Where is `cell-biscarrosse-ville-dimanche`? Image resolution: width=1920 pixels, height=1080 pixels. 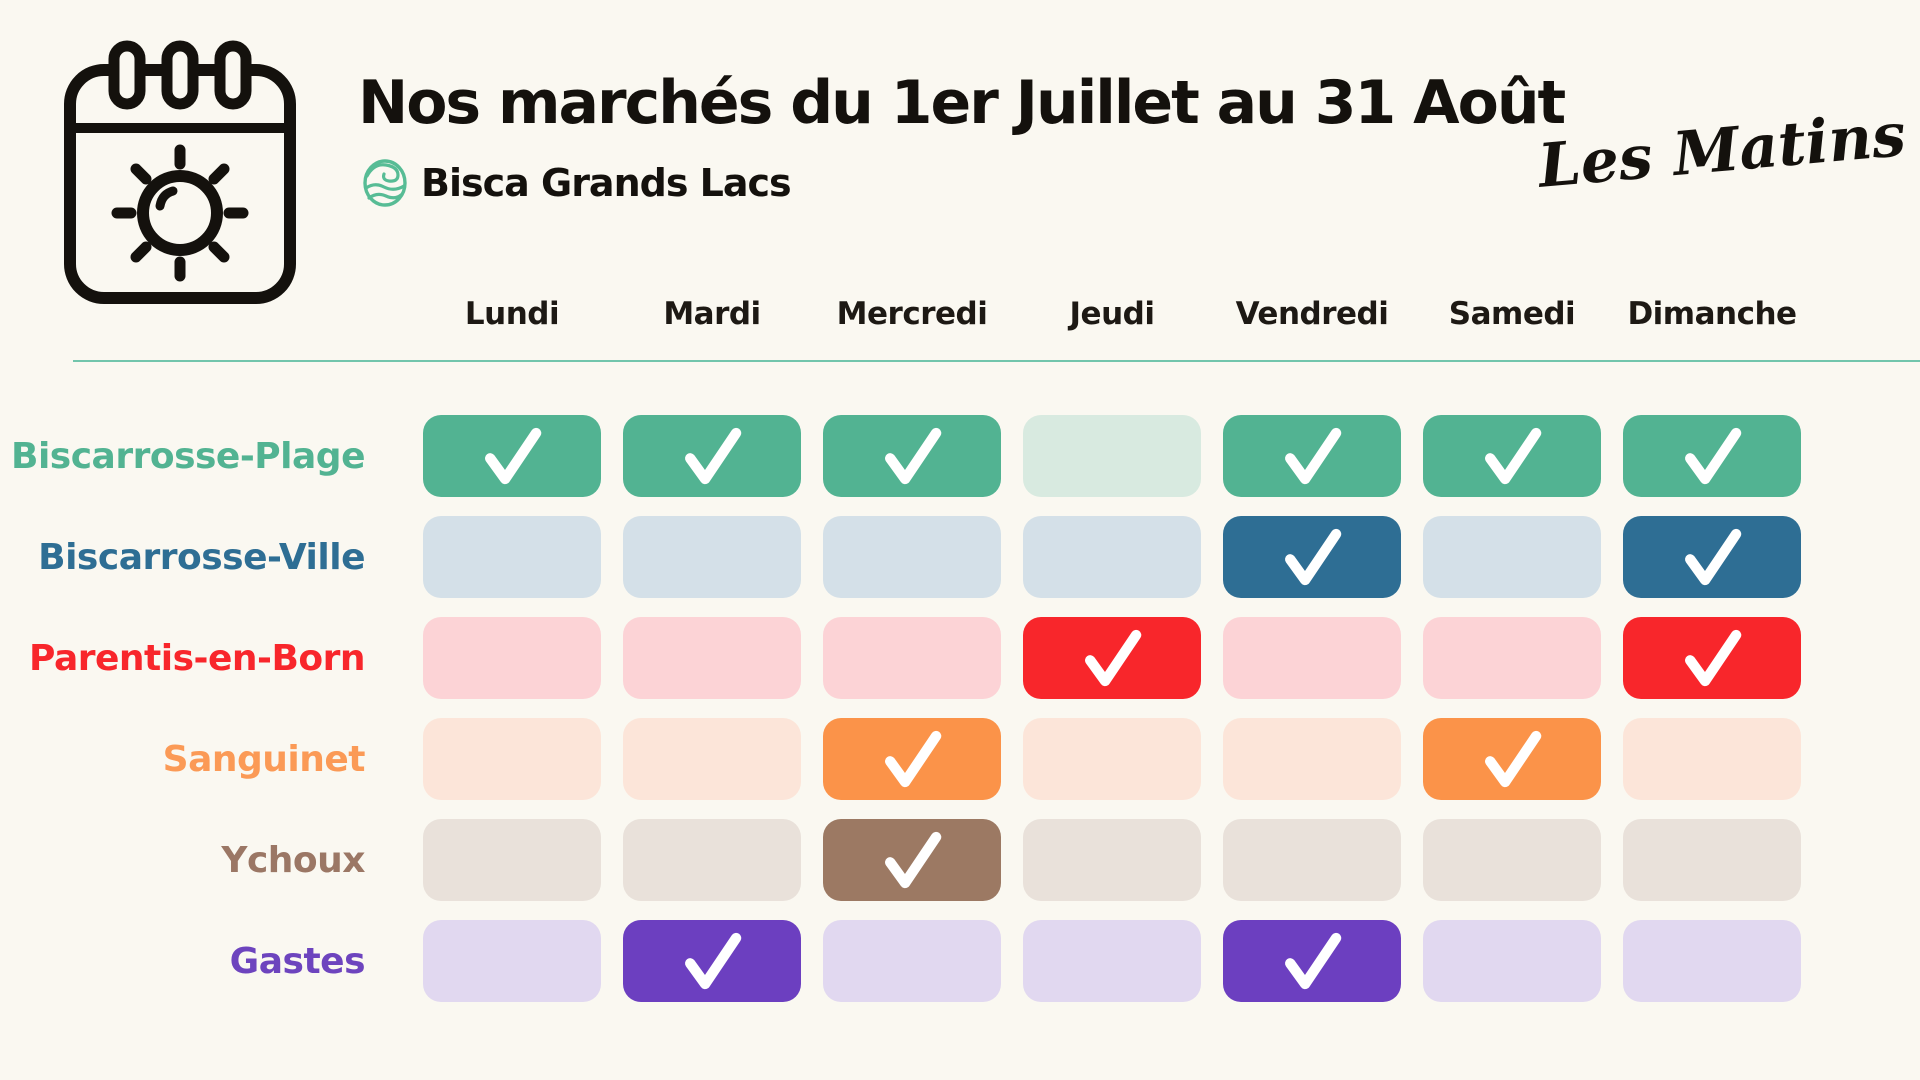 cell-biscarrosse-ville-dimanche is located at coordinates (1712, 557).